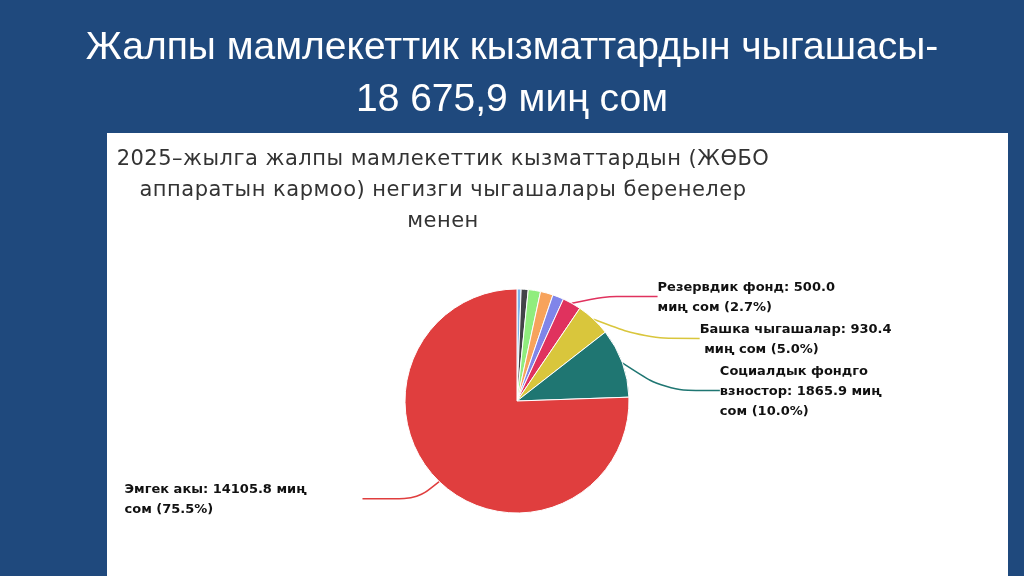  Describe the element at coordinates (795, 338) in the screenshot. I see `slice-label: Башка чыгашалар: 930.4 миң сом (5.0%)` at that location.